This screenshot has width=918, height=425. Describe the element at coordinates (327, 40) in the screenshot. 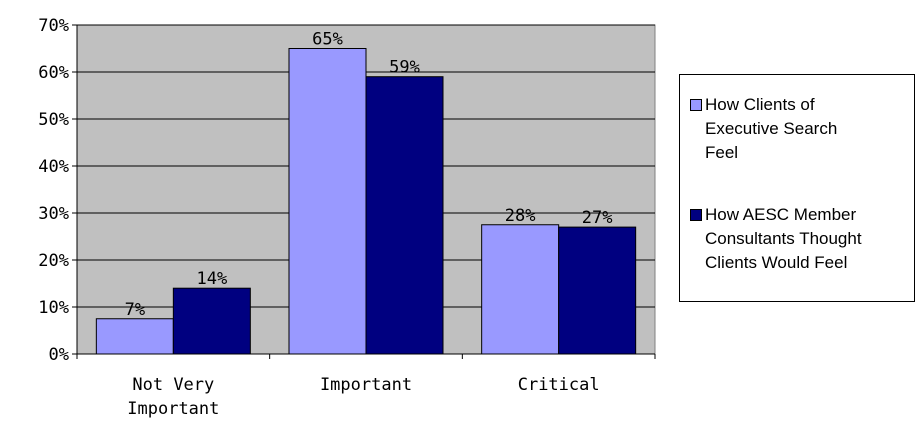

I see `data-label: 65%` at that location.